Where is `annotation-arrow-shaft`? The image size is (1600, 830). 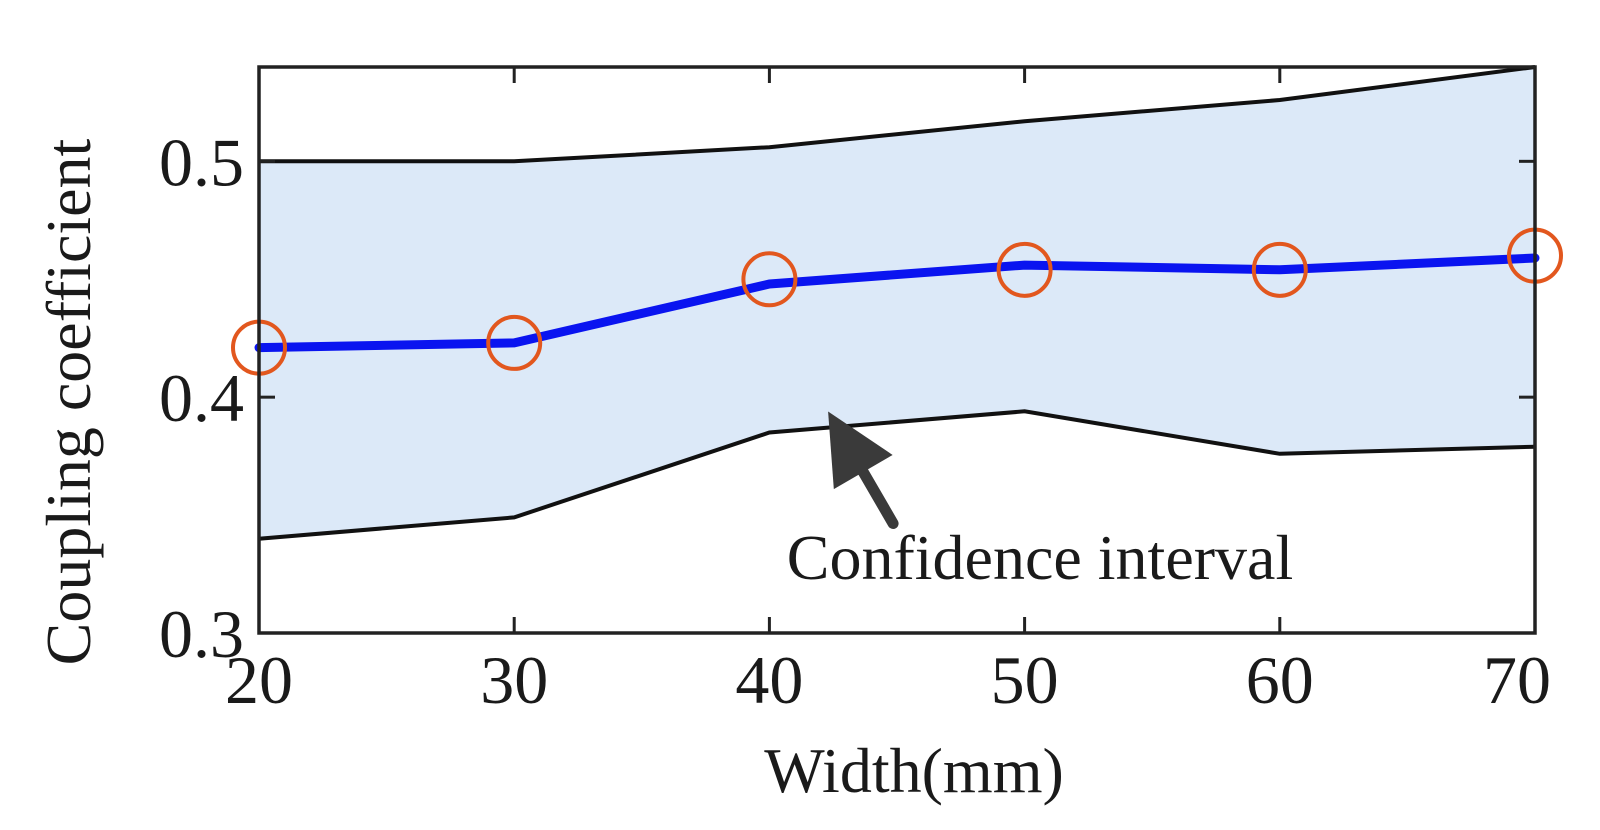
annotation-arrow-shaft is located at coordinates (878, 497).